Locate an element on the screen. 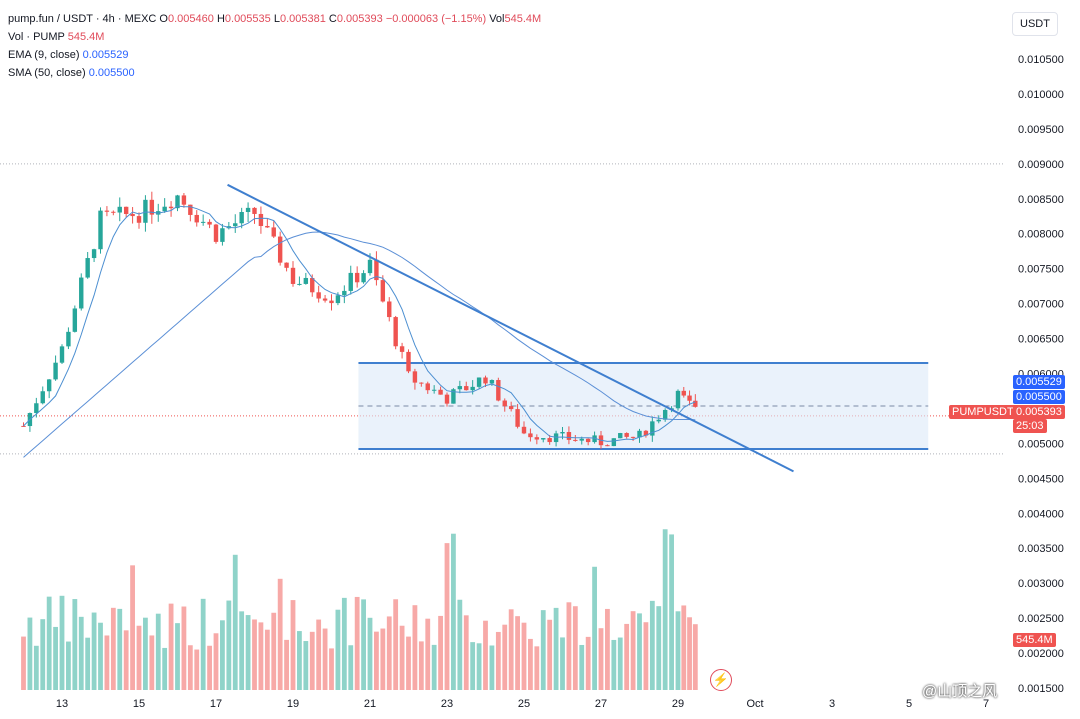 This screenshot has height=719, width=1080. volume-indicator-label: Vol · PUMP is located at coordinates (36, 37).